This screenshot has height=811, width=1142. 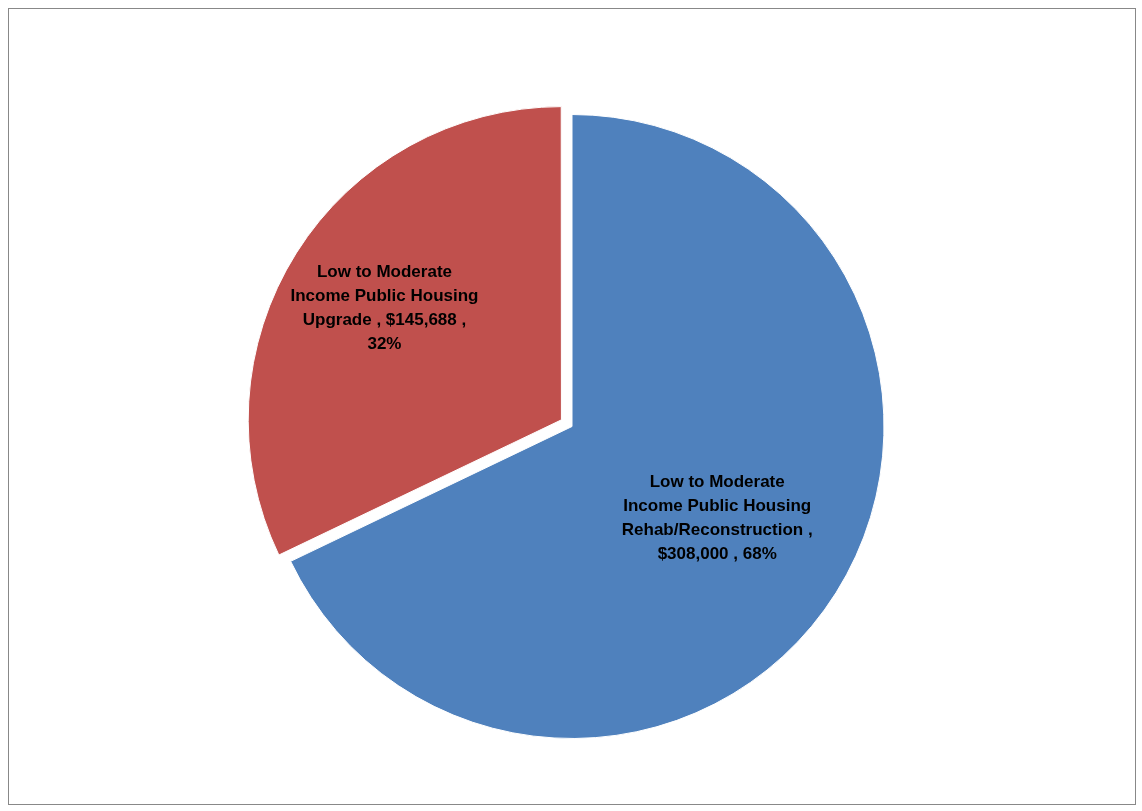 What do you see at coordinates (384, 308) in the screenshot?
I see `slice-label: Low to Moderate Income Public Housing Upgrade , $145,688 , 32%` at bounding box center [384, 308].